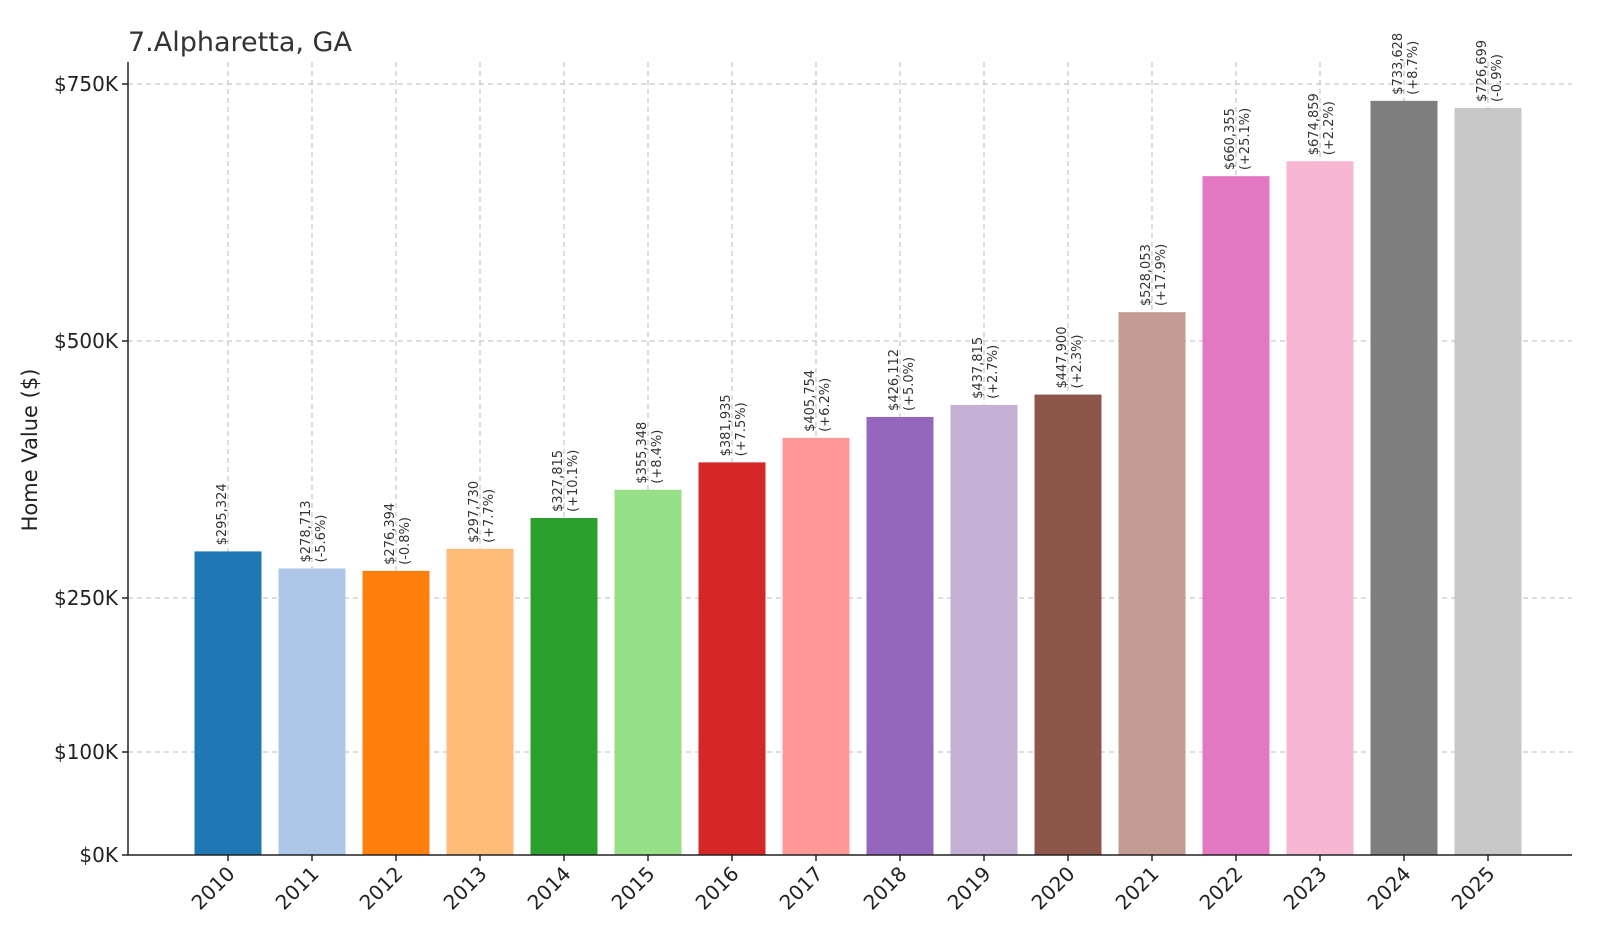 This screenshot has width=1600, height=933. What do you see at coordinates (1245, 139) in the screenshot?
I see `change-label: (+25.1%)` at bounding box center [1245, 139].